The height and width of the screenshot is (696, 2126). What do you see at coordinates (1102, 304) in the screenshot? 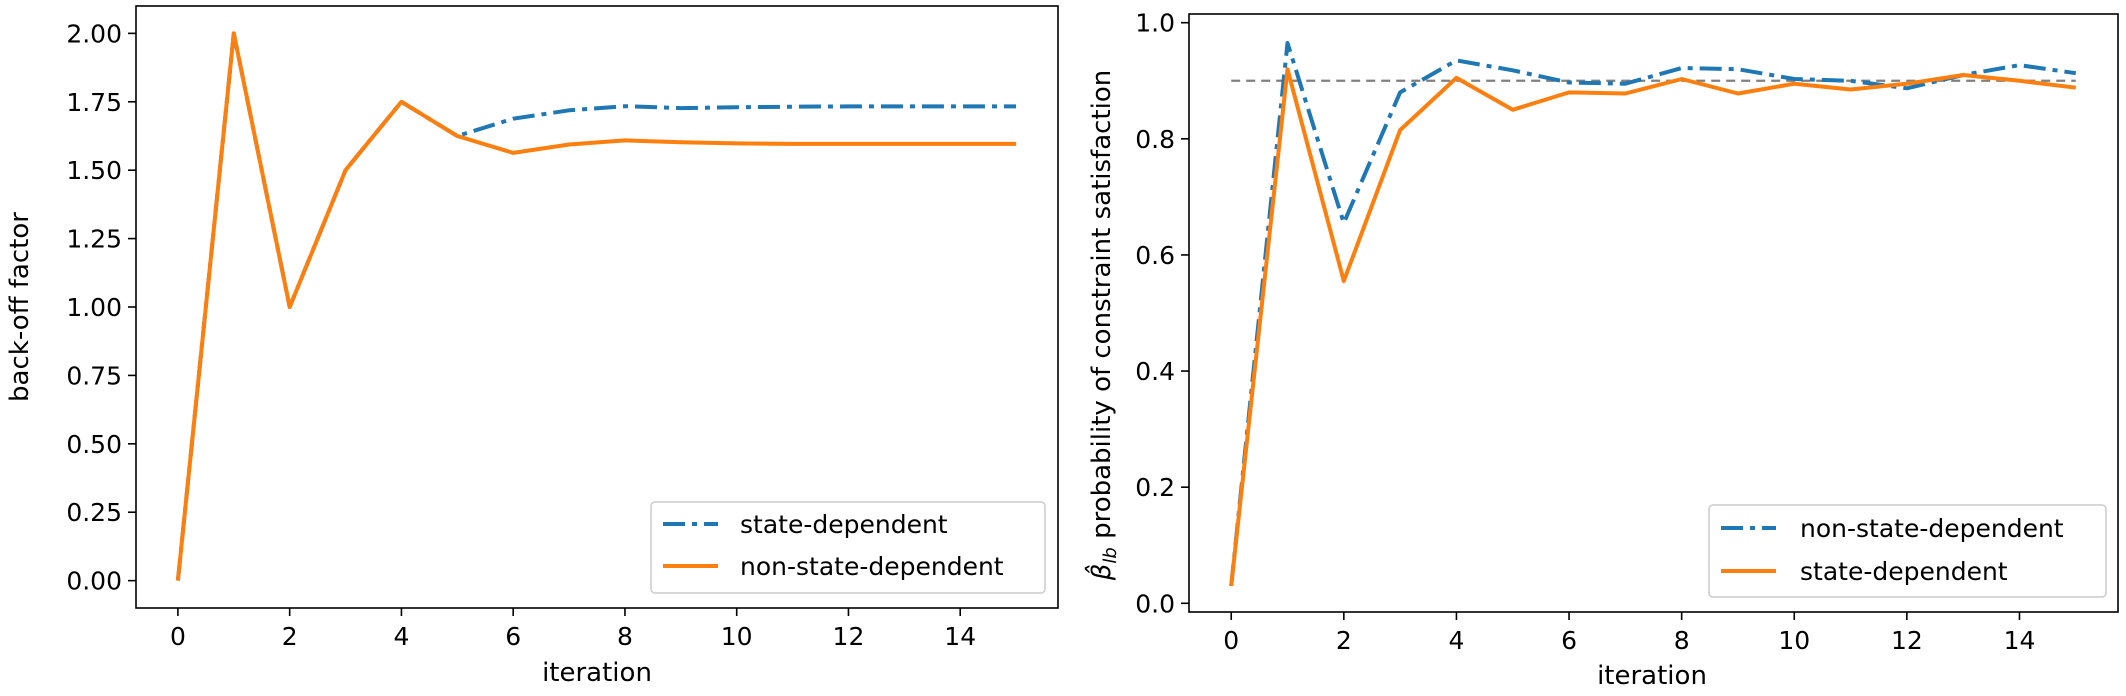
I see `y-axis-label-text: probability of constraint satisfaction` at bounding box center [1102, 304].